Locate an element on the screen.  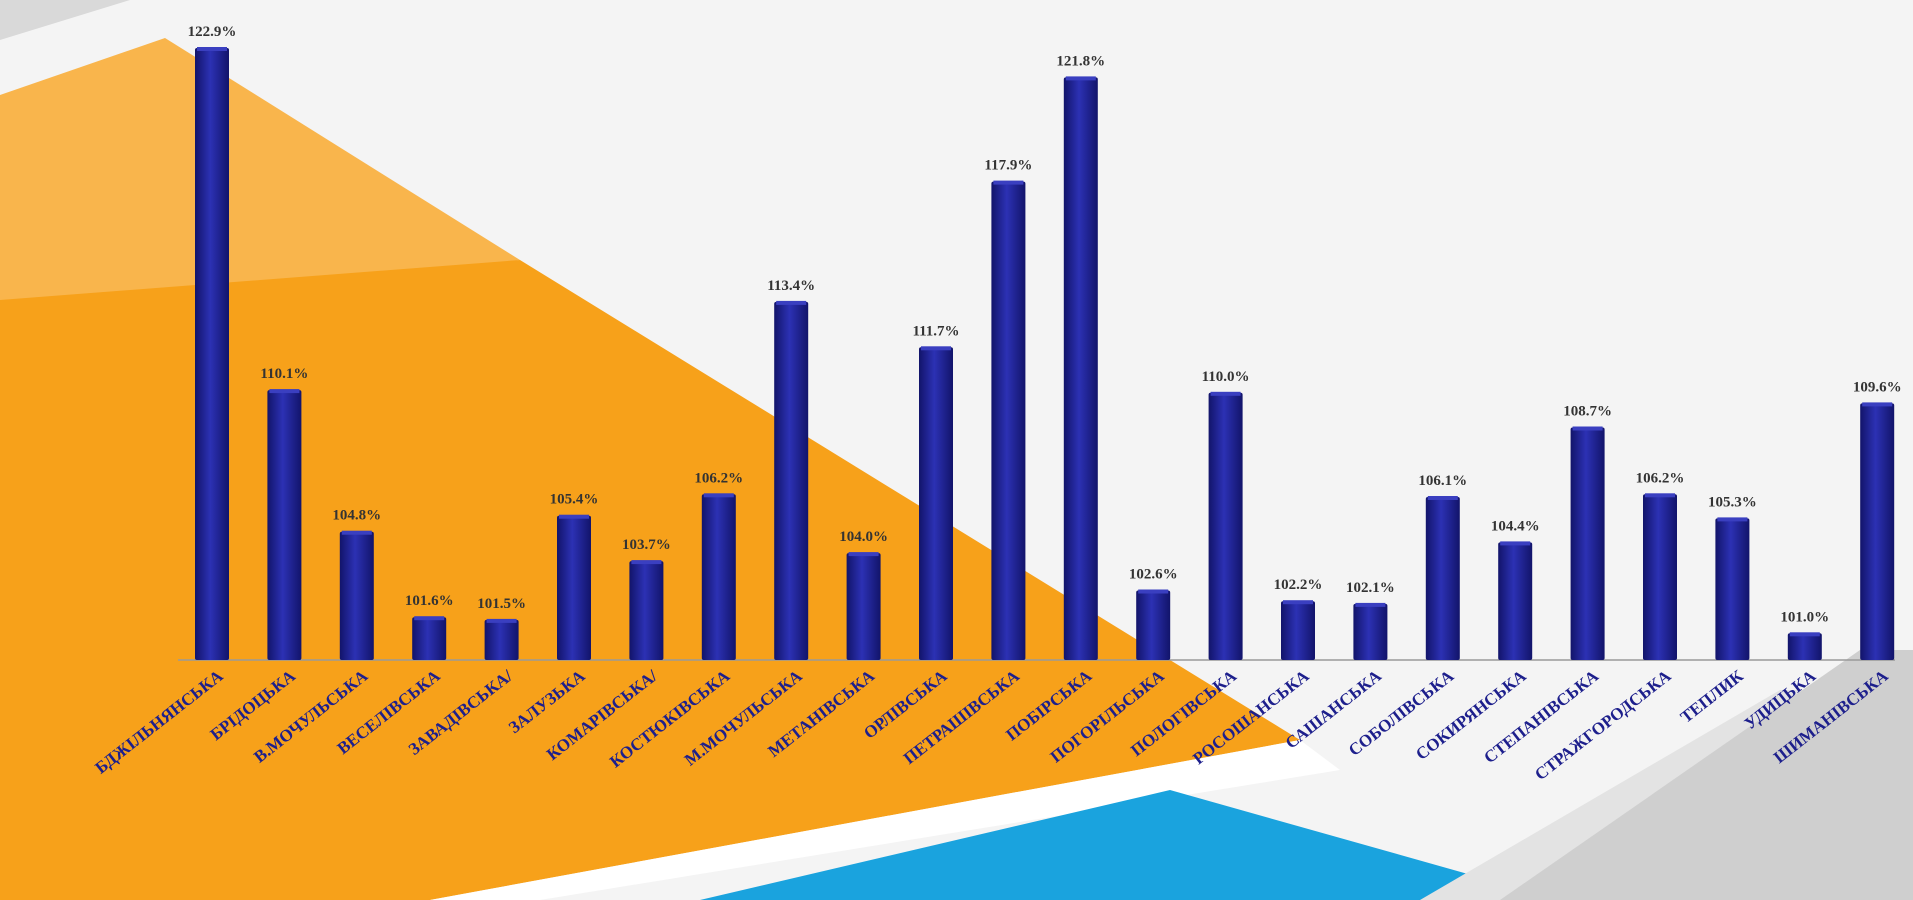
bg-orange-light is located at coordinates (260, 184).